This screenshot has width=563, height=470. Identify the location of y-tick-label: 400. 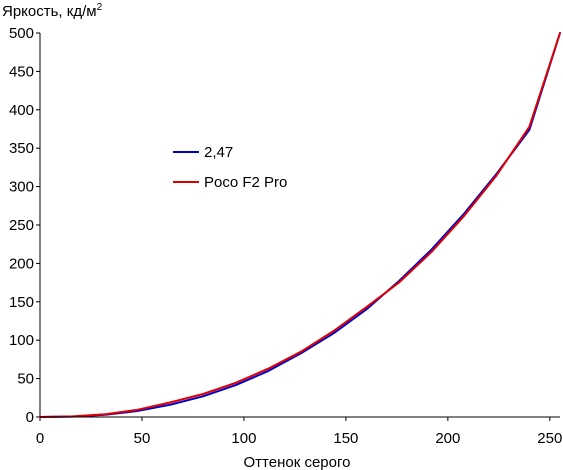
(21, 110).